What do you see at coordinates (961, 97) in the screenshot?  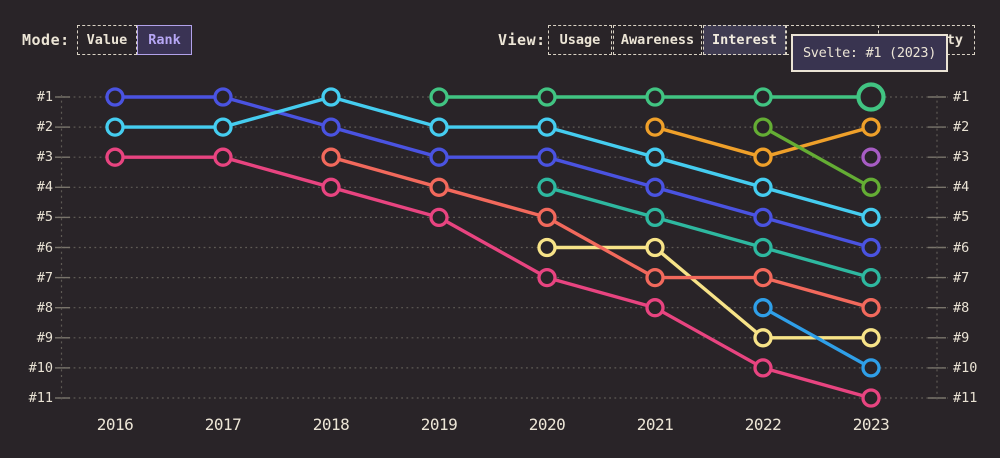 I see `rank-label-right: #1` at bounding box center [961, 97].